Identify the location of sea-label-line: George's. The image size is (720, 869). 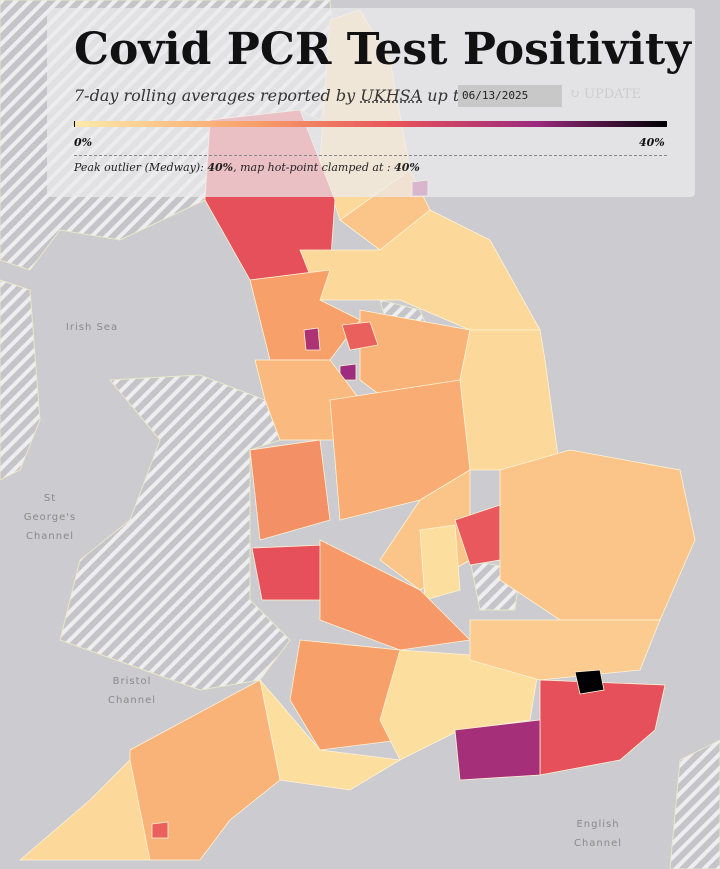
(50, 517).